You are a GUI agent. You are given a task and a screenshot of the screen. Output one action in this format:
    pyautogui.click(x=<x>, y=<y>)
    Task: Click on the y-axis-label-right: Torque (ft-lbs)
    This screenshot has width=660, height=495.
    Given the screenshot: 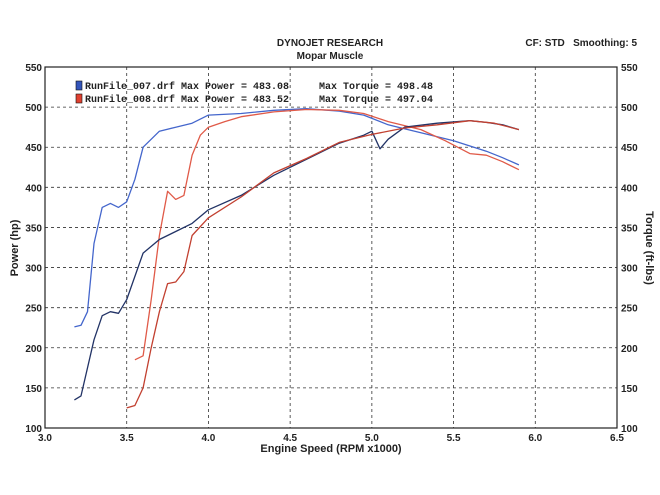 What is the action you would take?
    pyautogui.click(x=649, y=248)
    